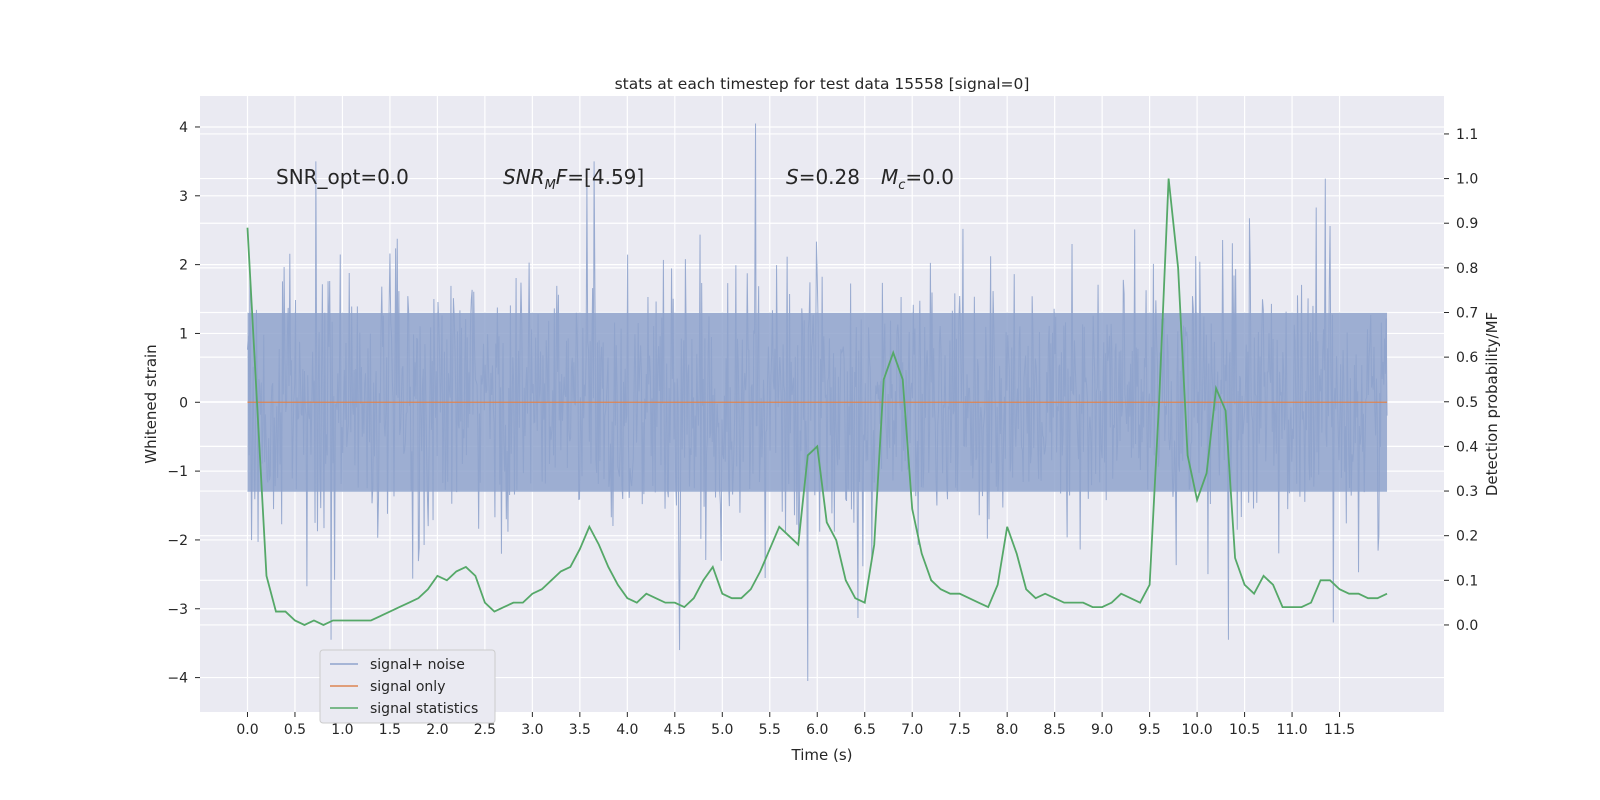 The height and width of the screenshot is (800, 1600). I want to click on legend-box, so click(407, 686).